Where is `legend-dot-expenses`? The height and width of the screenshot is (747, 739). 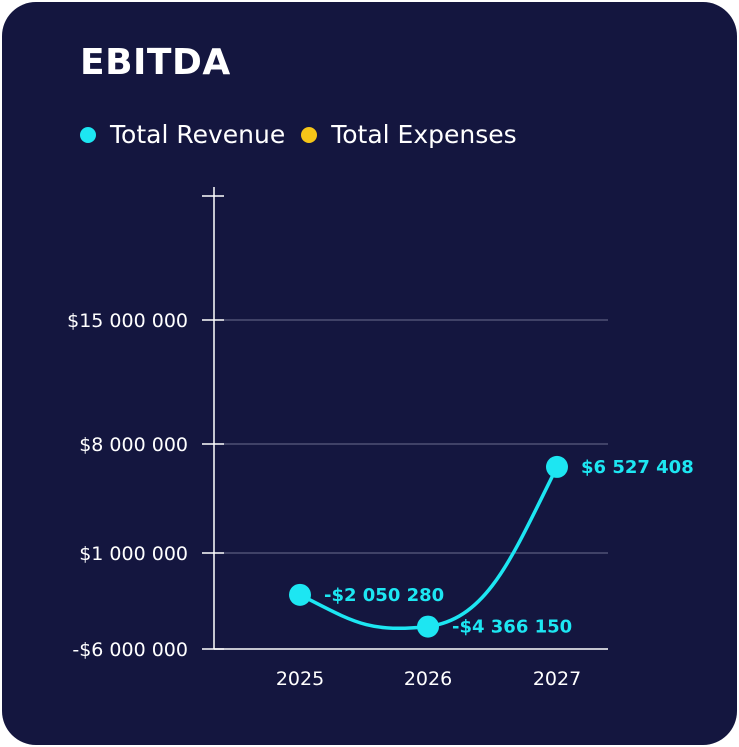 legend-dot-expenses is located at coordinates (309, 134).